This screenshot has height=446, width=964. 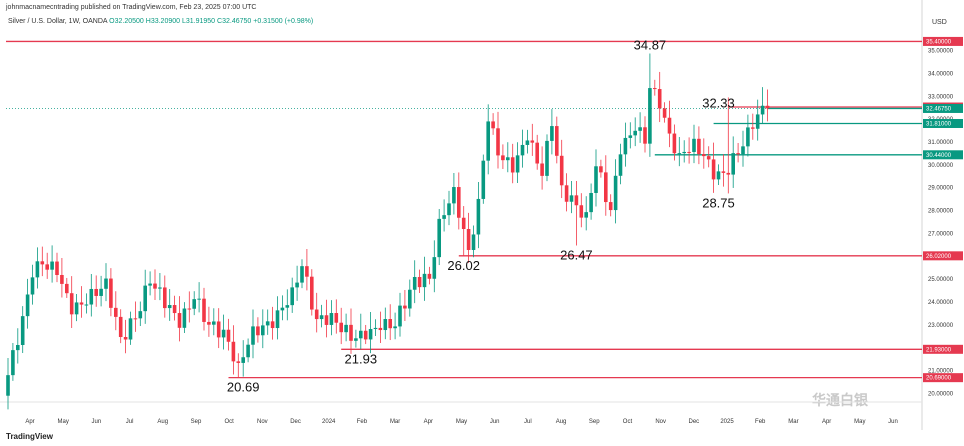 What do you see at coordinates (941, 97) in the screenshot?
I see `price-tick-label: 33.00000` at bounding box center [941, 97].